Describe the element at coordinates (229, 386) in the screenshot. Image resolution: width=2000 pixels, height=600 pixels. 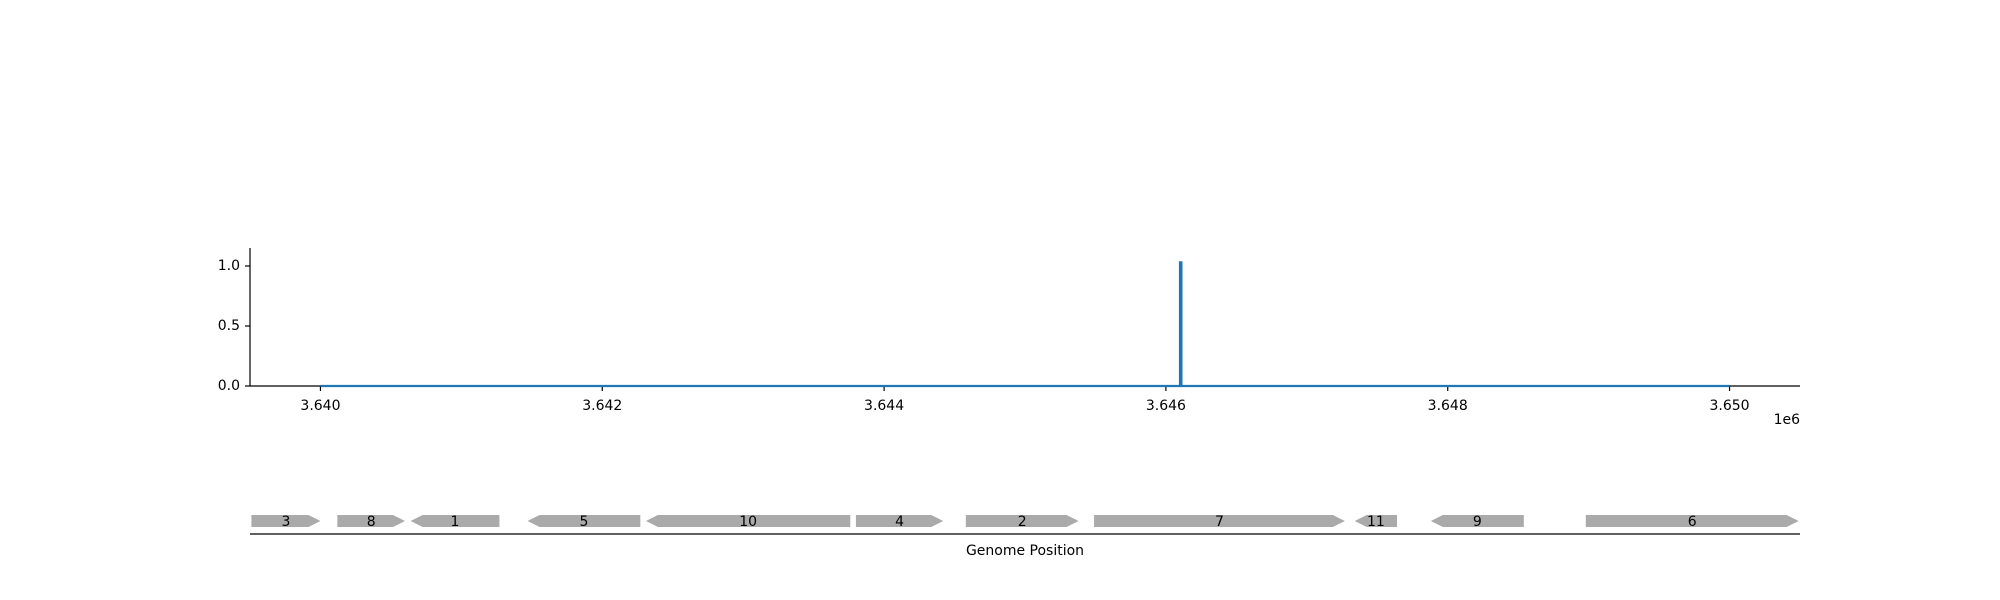
I see `y-tick-label: 0.0` at that location.